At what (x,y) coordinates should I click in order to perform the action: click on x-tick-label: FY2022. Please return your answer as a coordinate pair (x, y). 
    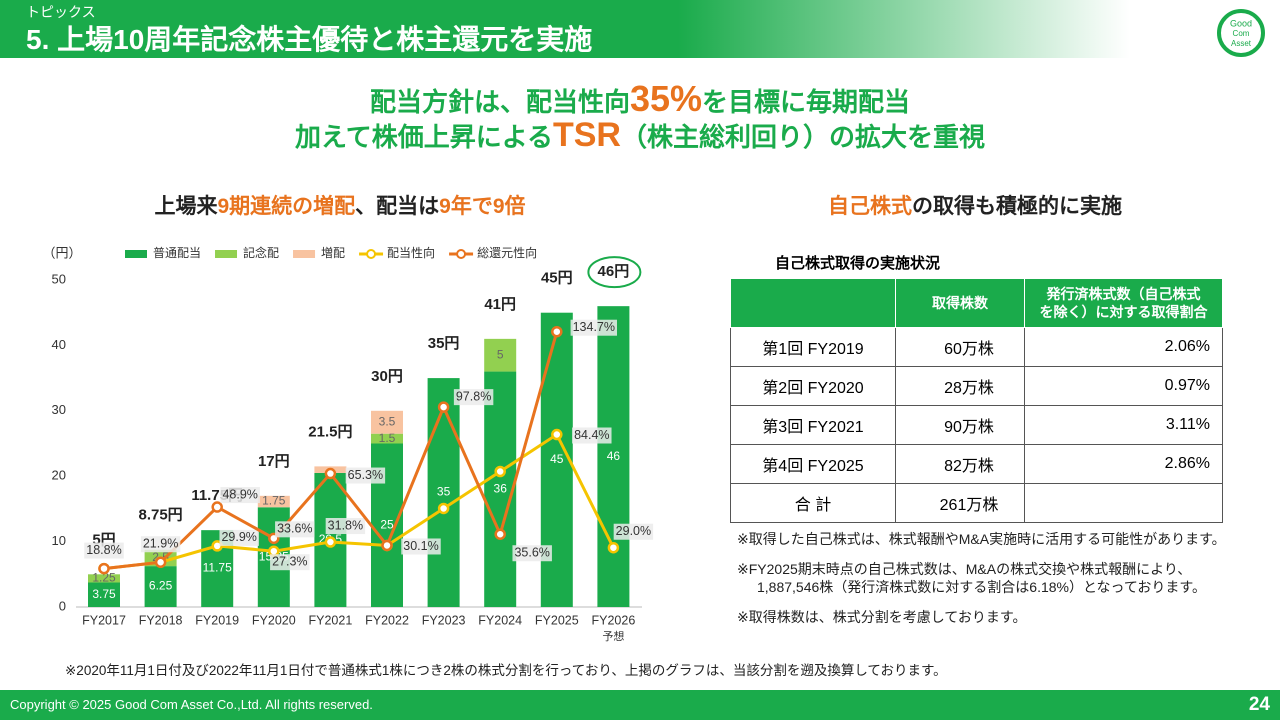
    Looking at the image, I should click on (387, 620).